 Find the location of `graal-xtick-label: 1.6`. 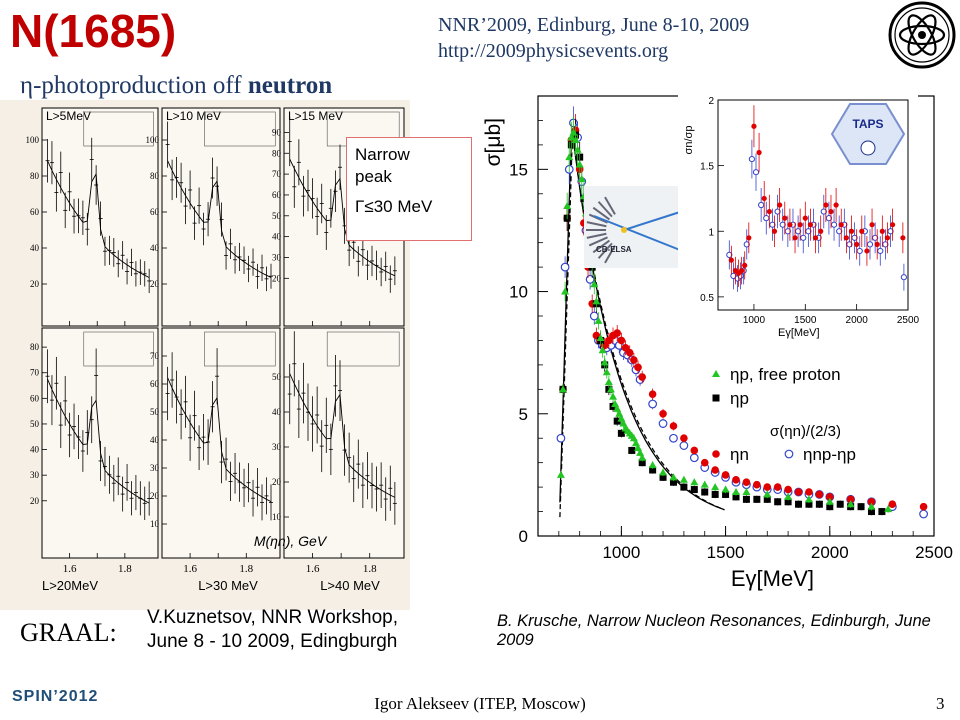

graal-xtick-label: 1.6 is located at coordinates (313, 569).